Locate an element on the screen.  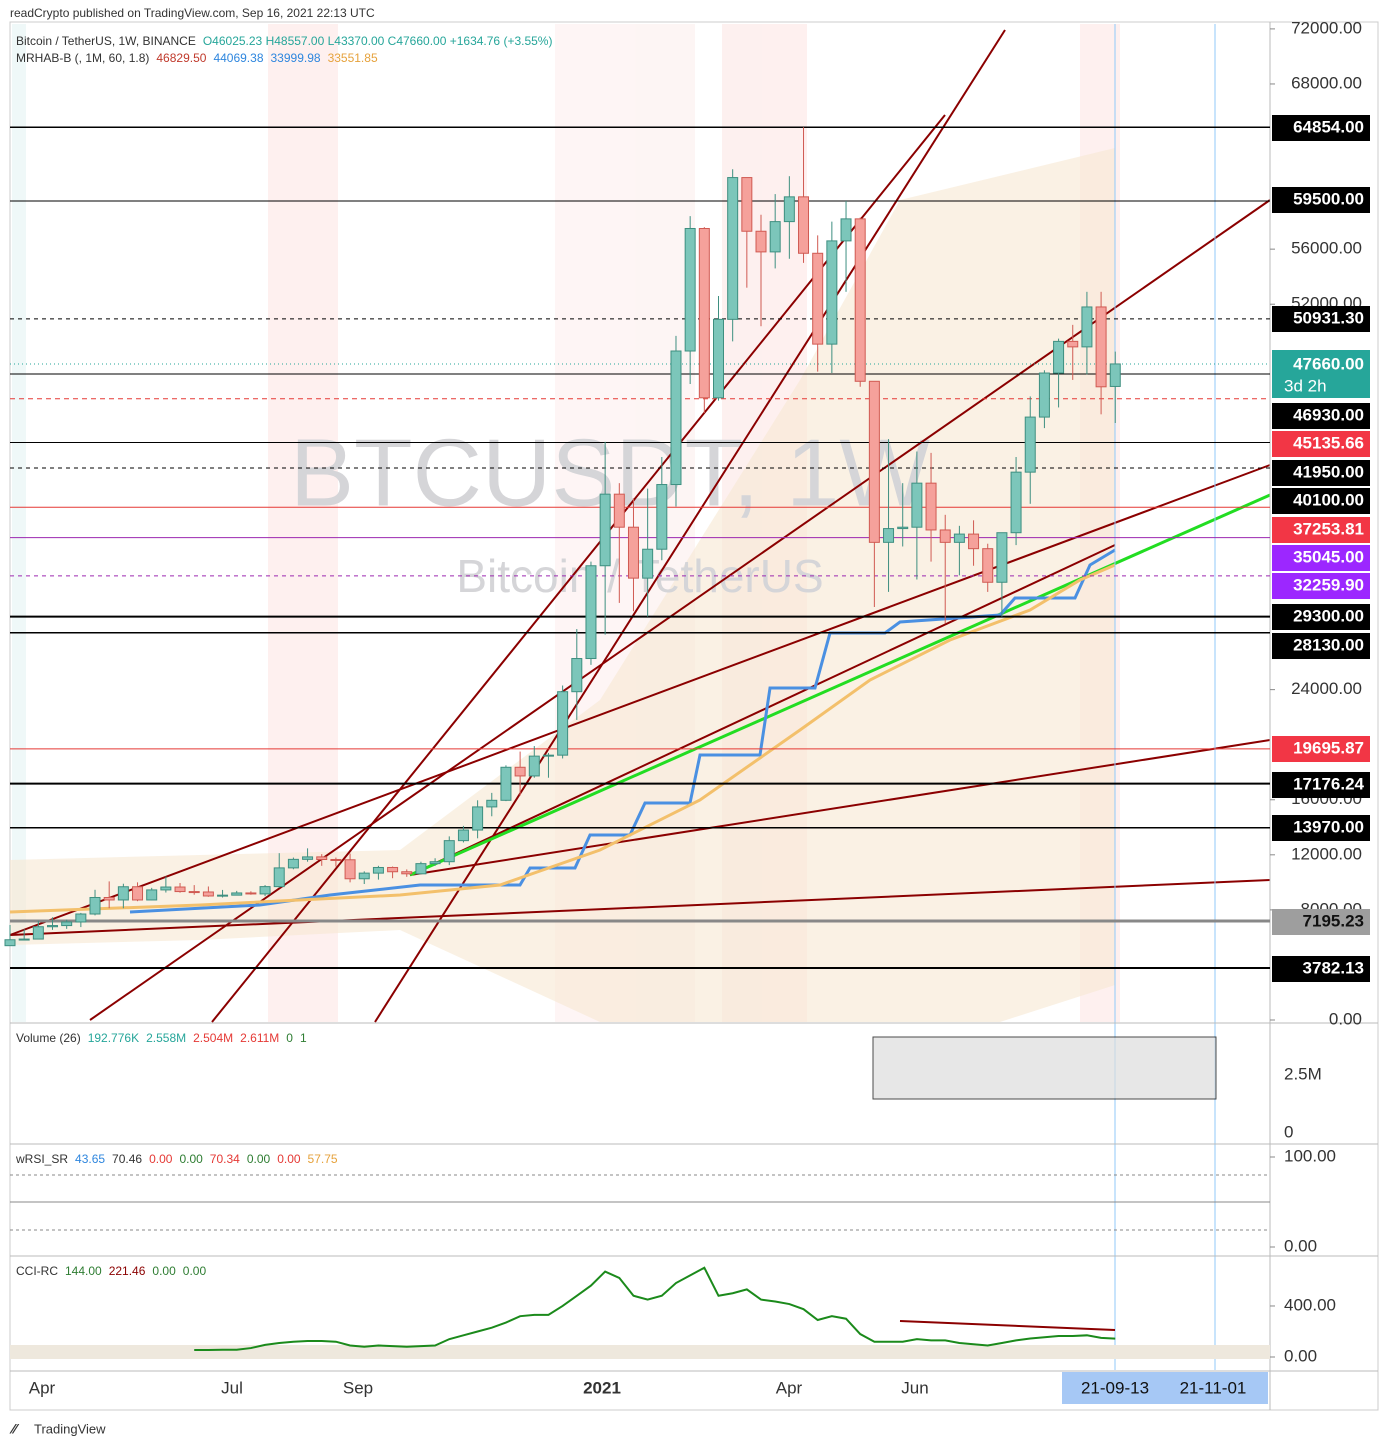
rsi-tick-label: 0.00 is located at coordinates (1300, 1245).